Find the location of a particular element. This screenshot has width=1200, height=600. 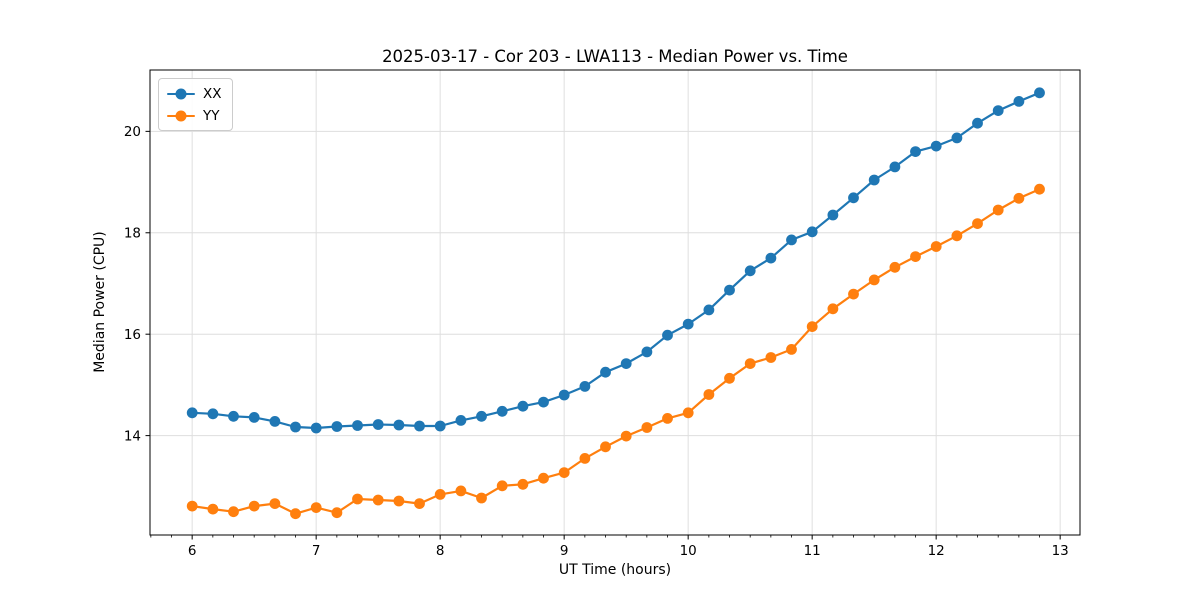

x-tick-label: 12 is located at coordinates (936, 551).